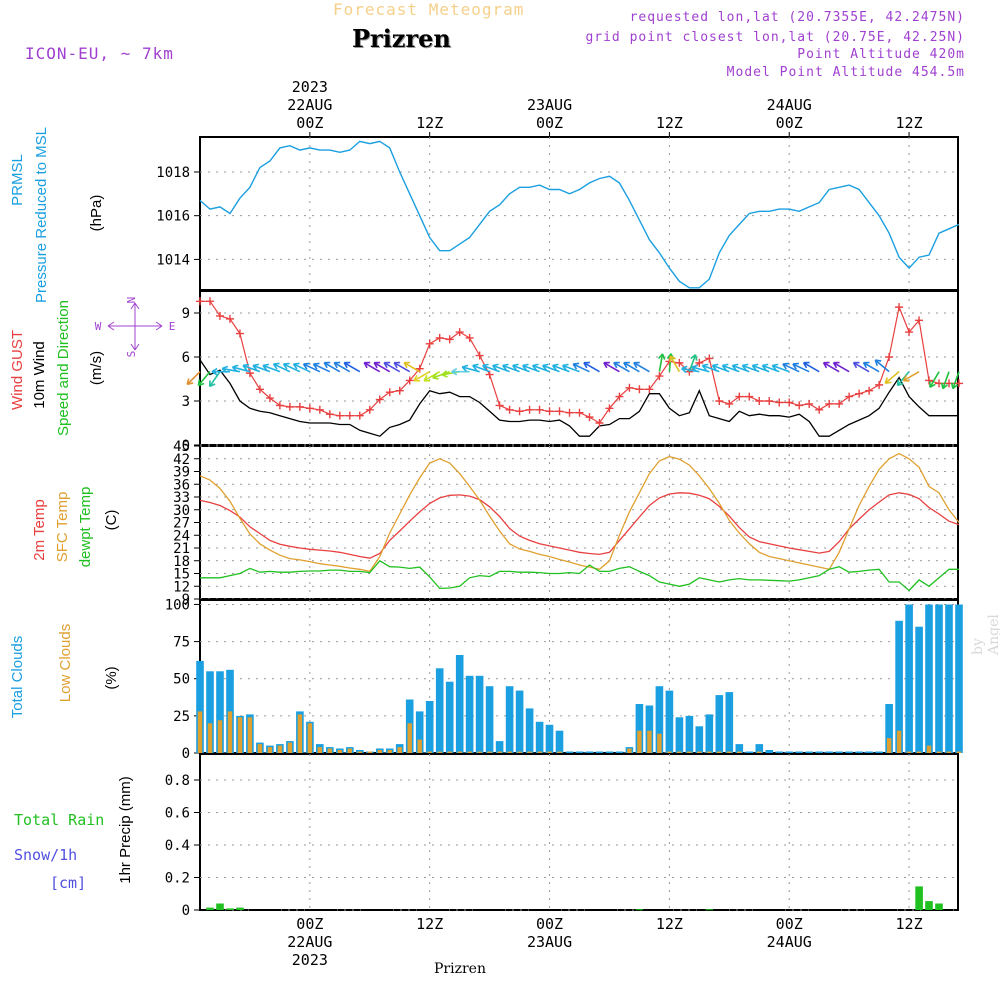 The image size is (1000, 1000). I want to click on y-tick-label: 3, so click(186, 402).